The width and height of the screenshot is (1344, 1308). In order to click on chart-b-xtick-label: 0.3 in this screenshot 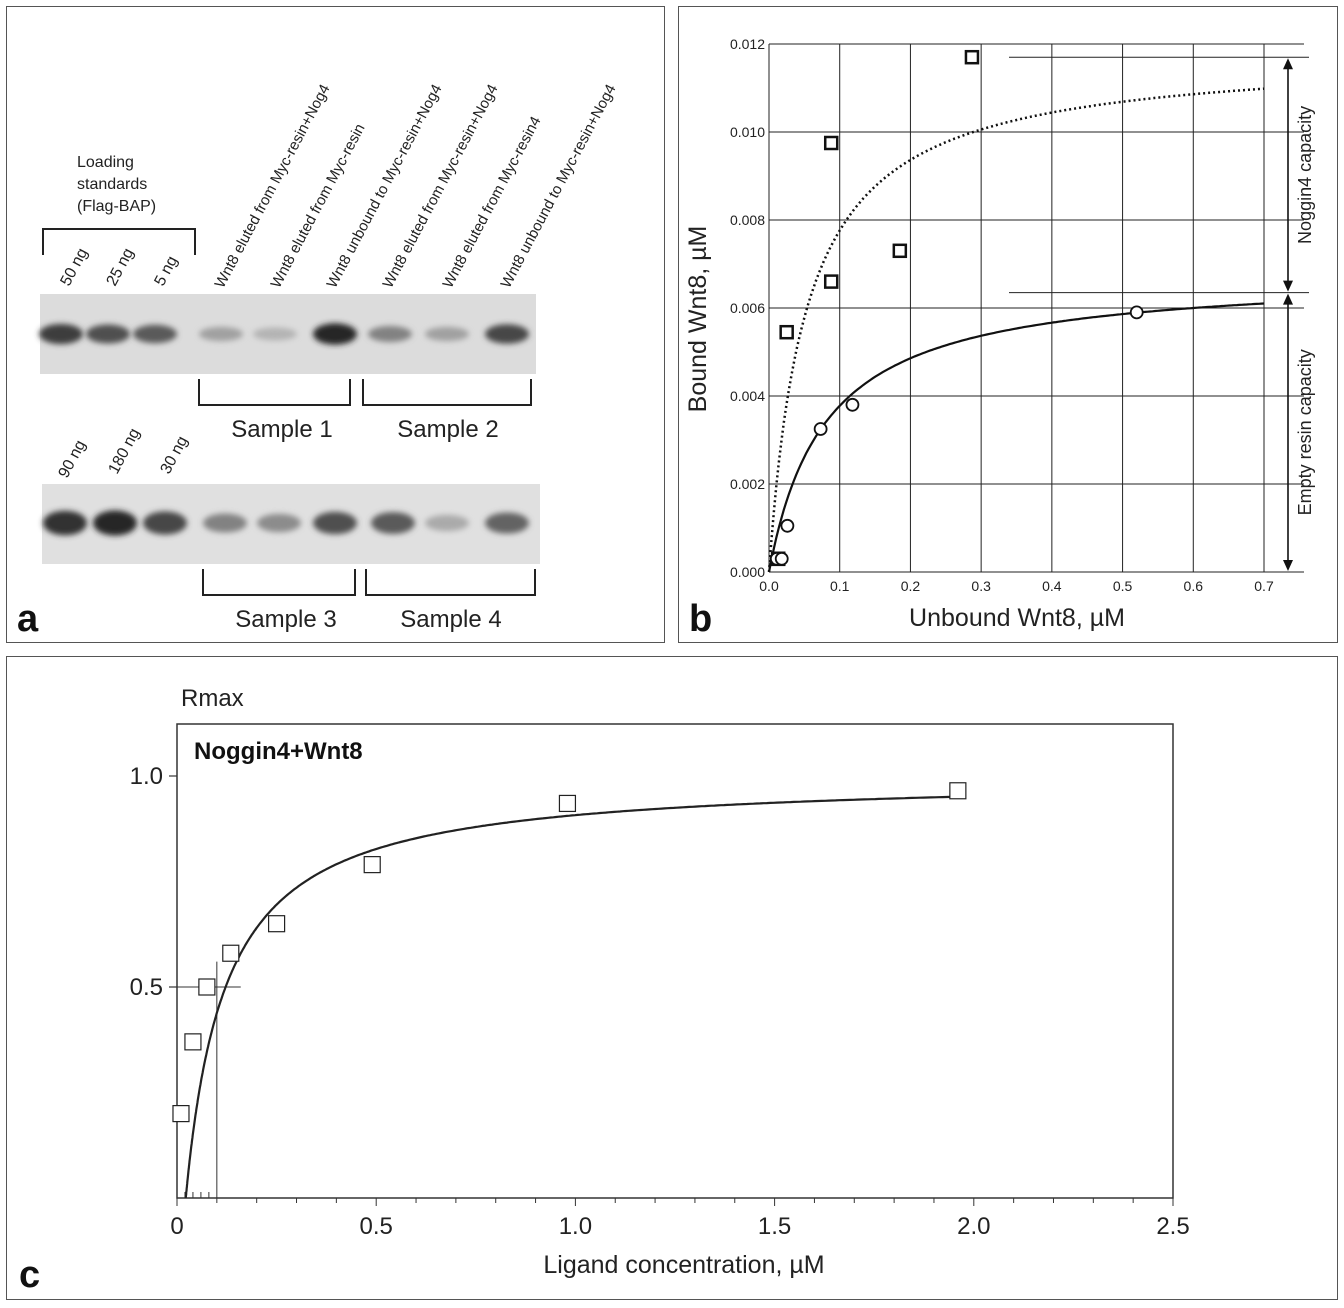, I will do `click(981, 586)`.